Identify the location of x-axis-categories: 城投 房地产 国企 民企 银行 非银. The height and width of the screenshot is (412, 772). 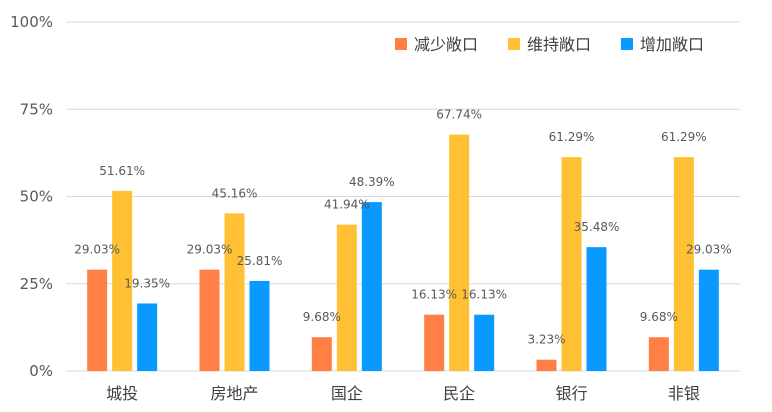
(403, 393).